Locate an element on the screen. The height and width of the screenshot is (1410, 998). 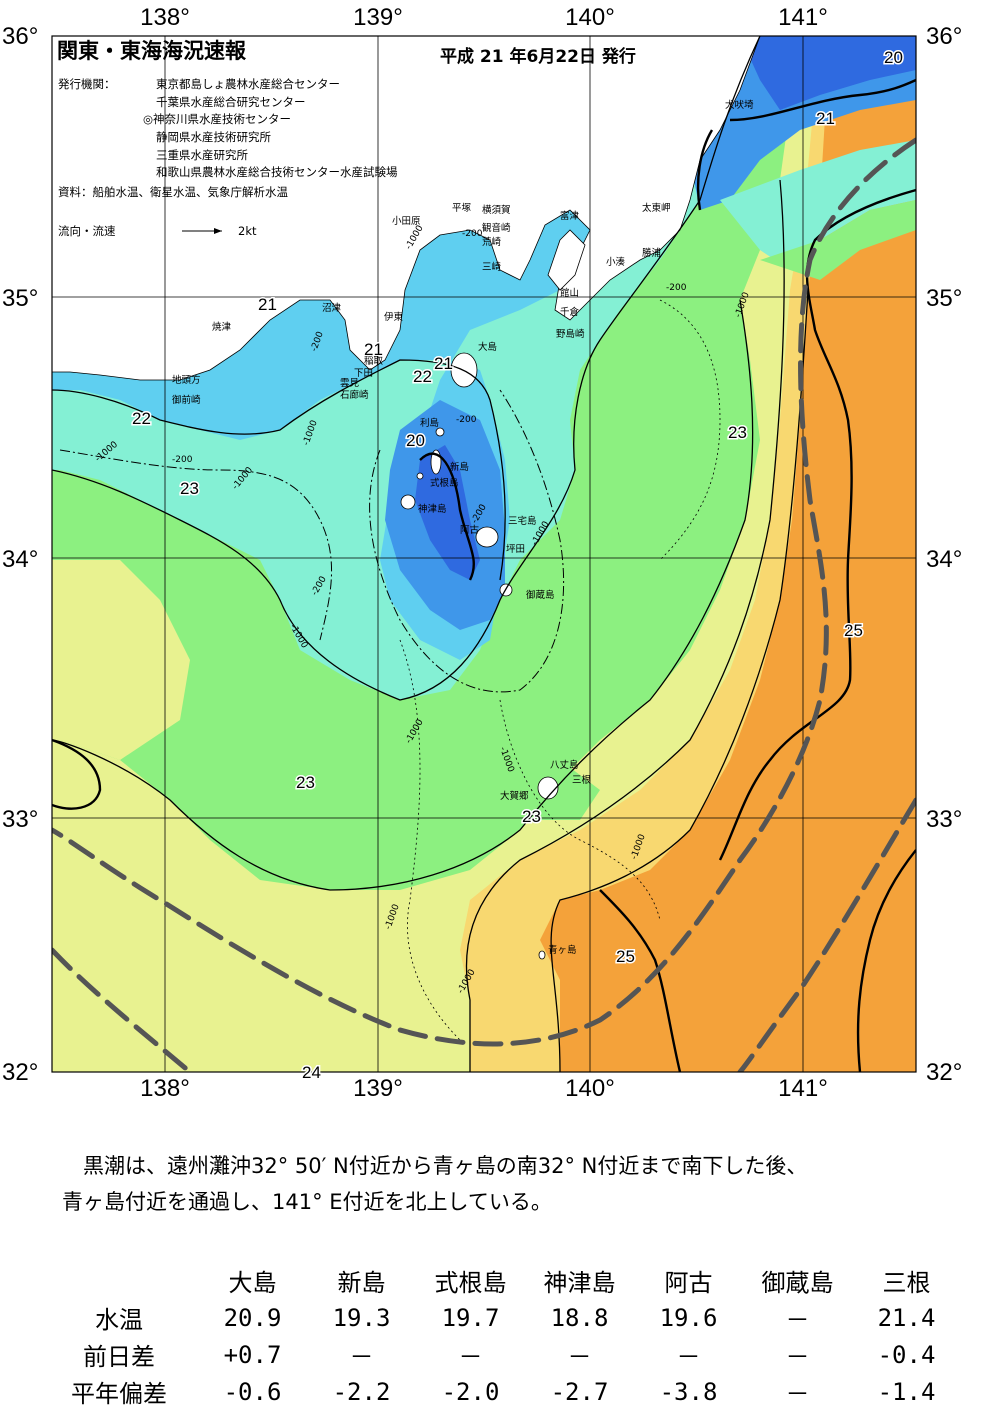
data-source: 資料：船舶水温、衛星水温、気象庁解析水温 is located at coordinates (173, 192).